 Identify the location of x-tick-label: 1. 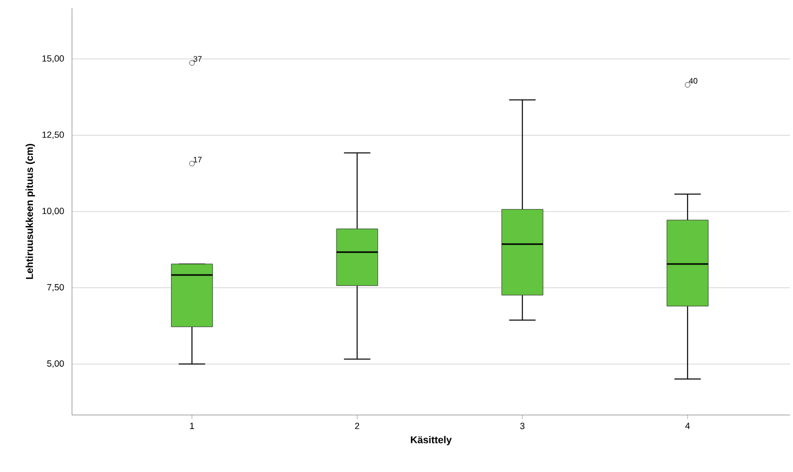
(192, 425).